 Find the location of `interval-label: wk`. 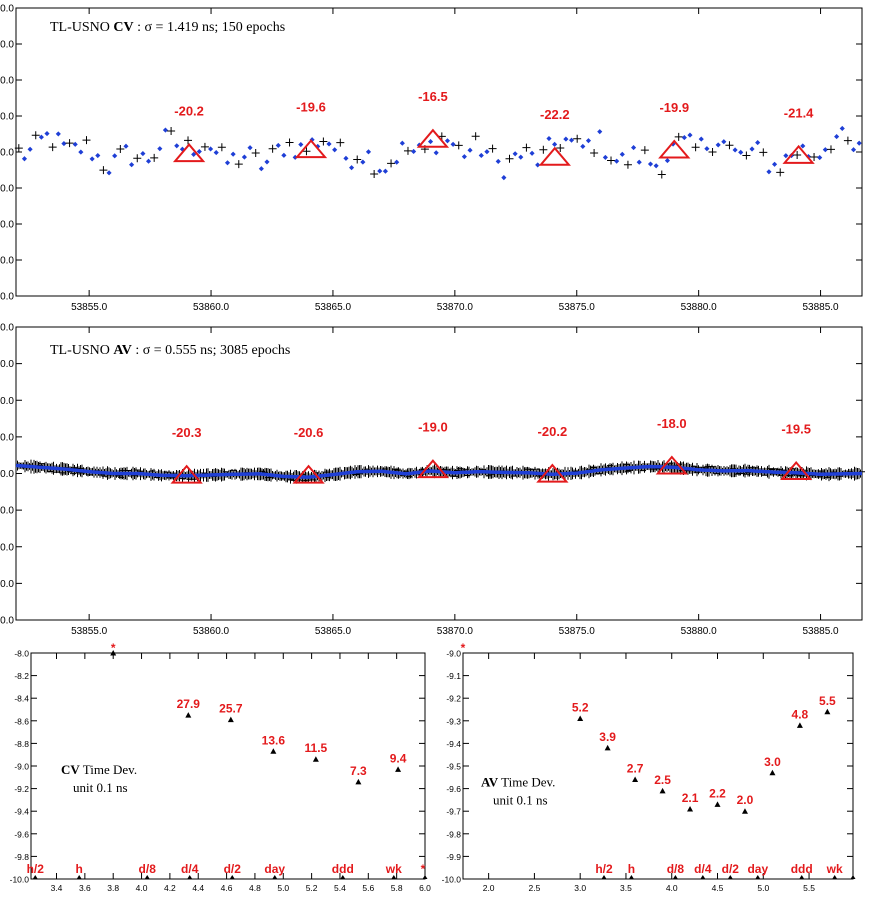

interval-label: wk is located at coordinates (834, 869).